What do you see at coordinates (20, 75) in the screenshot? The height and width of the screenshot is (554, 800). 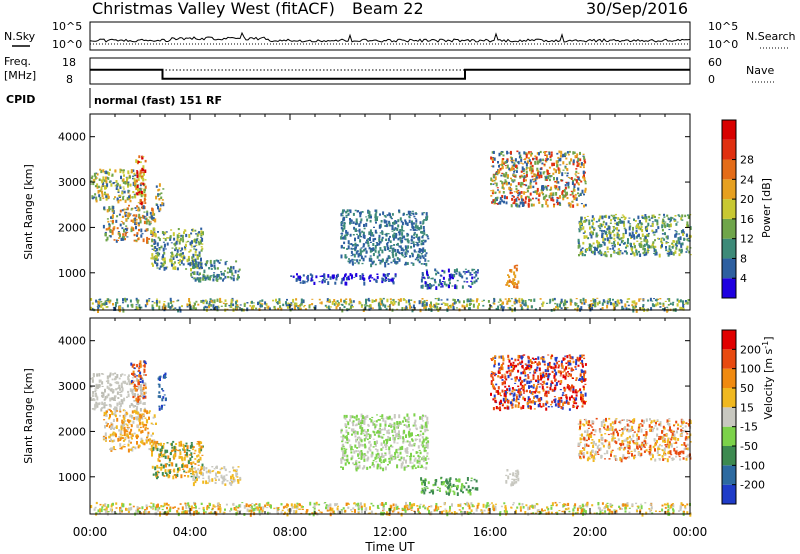 I see `freq-unit: [MHz]` at bounding box center [20, 75].